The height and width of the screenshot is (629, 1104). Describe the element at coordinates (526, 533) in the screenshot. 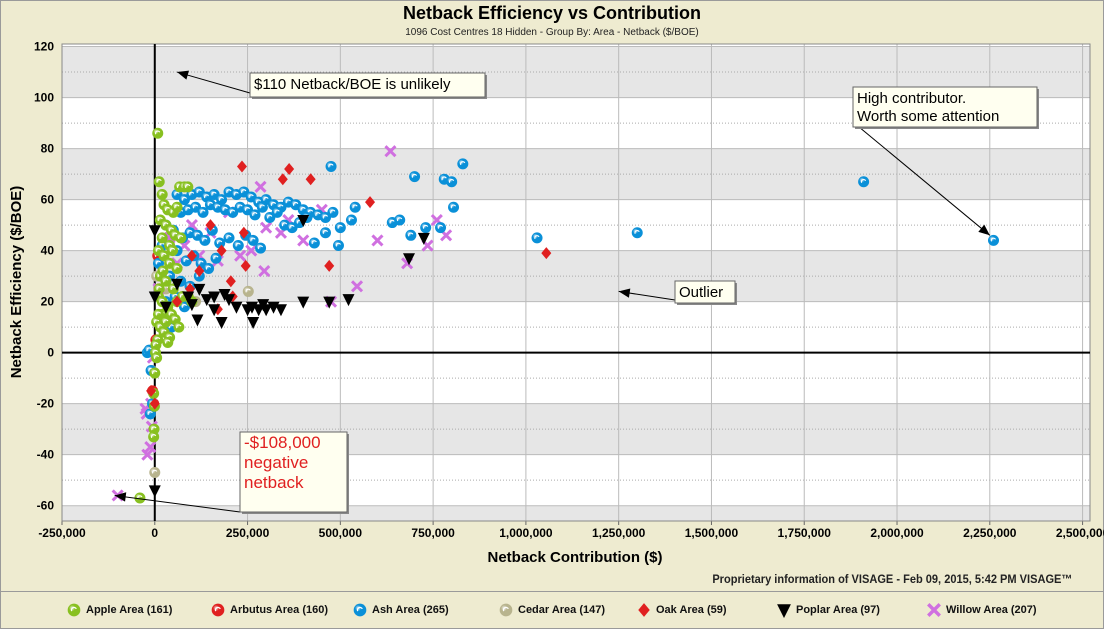

I see `x-tick-label: 1,000,000` at that location.